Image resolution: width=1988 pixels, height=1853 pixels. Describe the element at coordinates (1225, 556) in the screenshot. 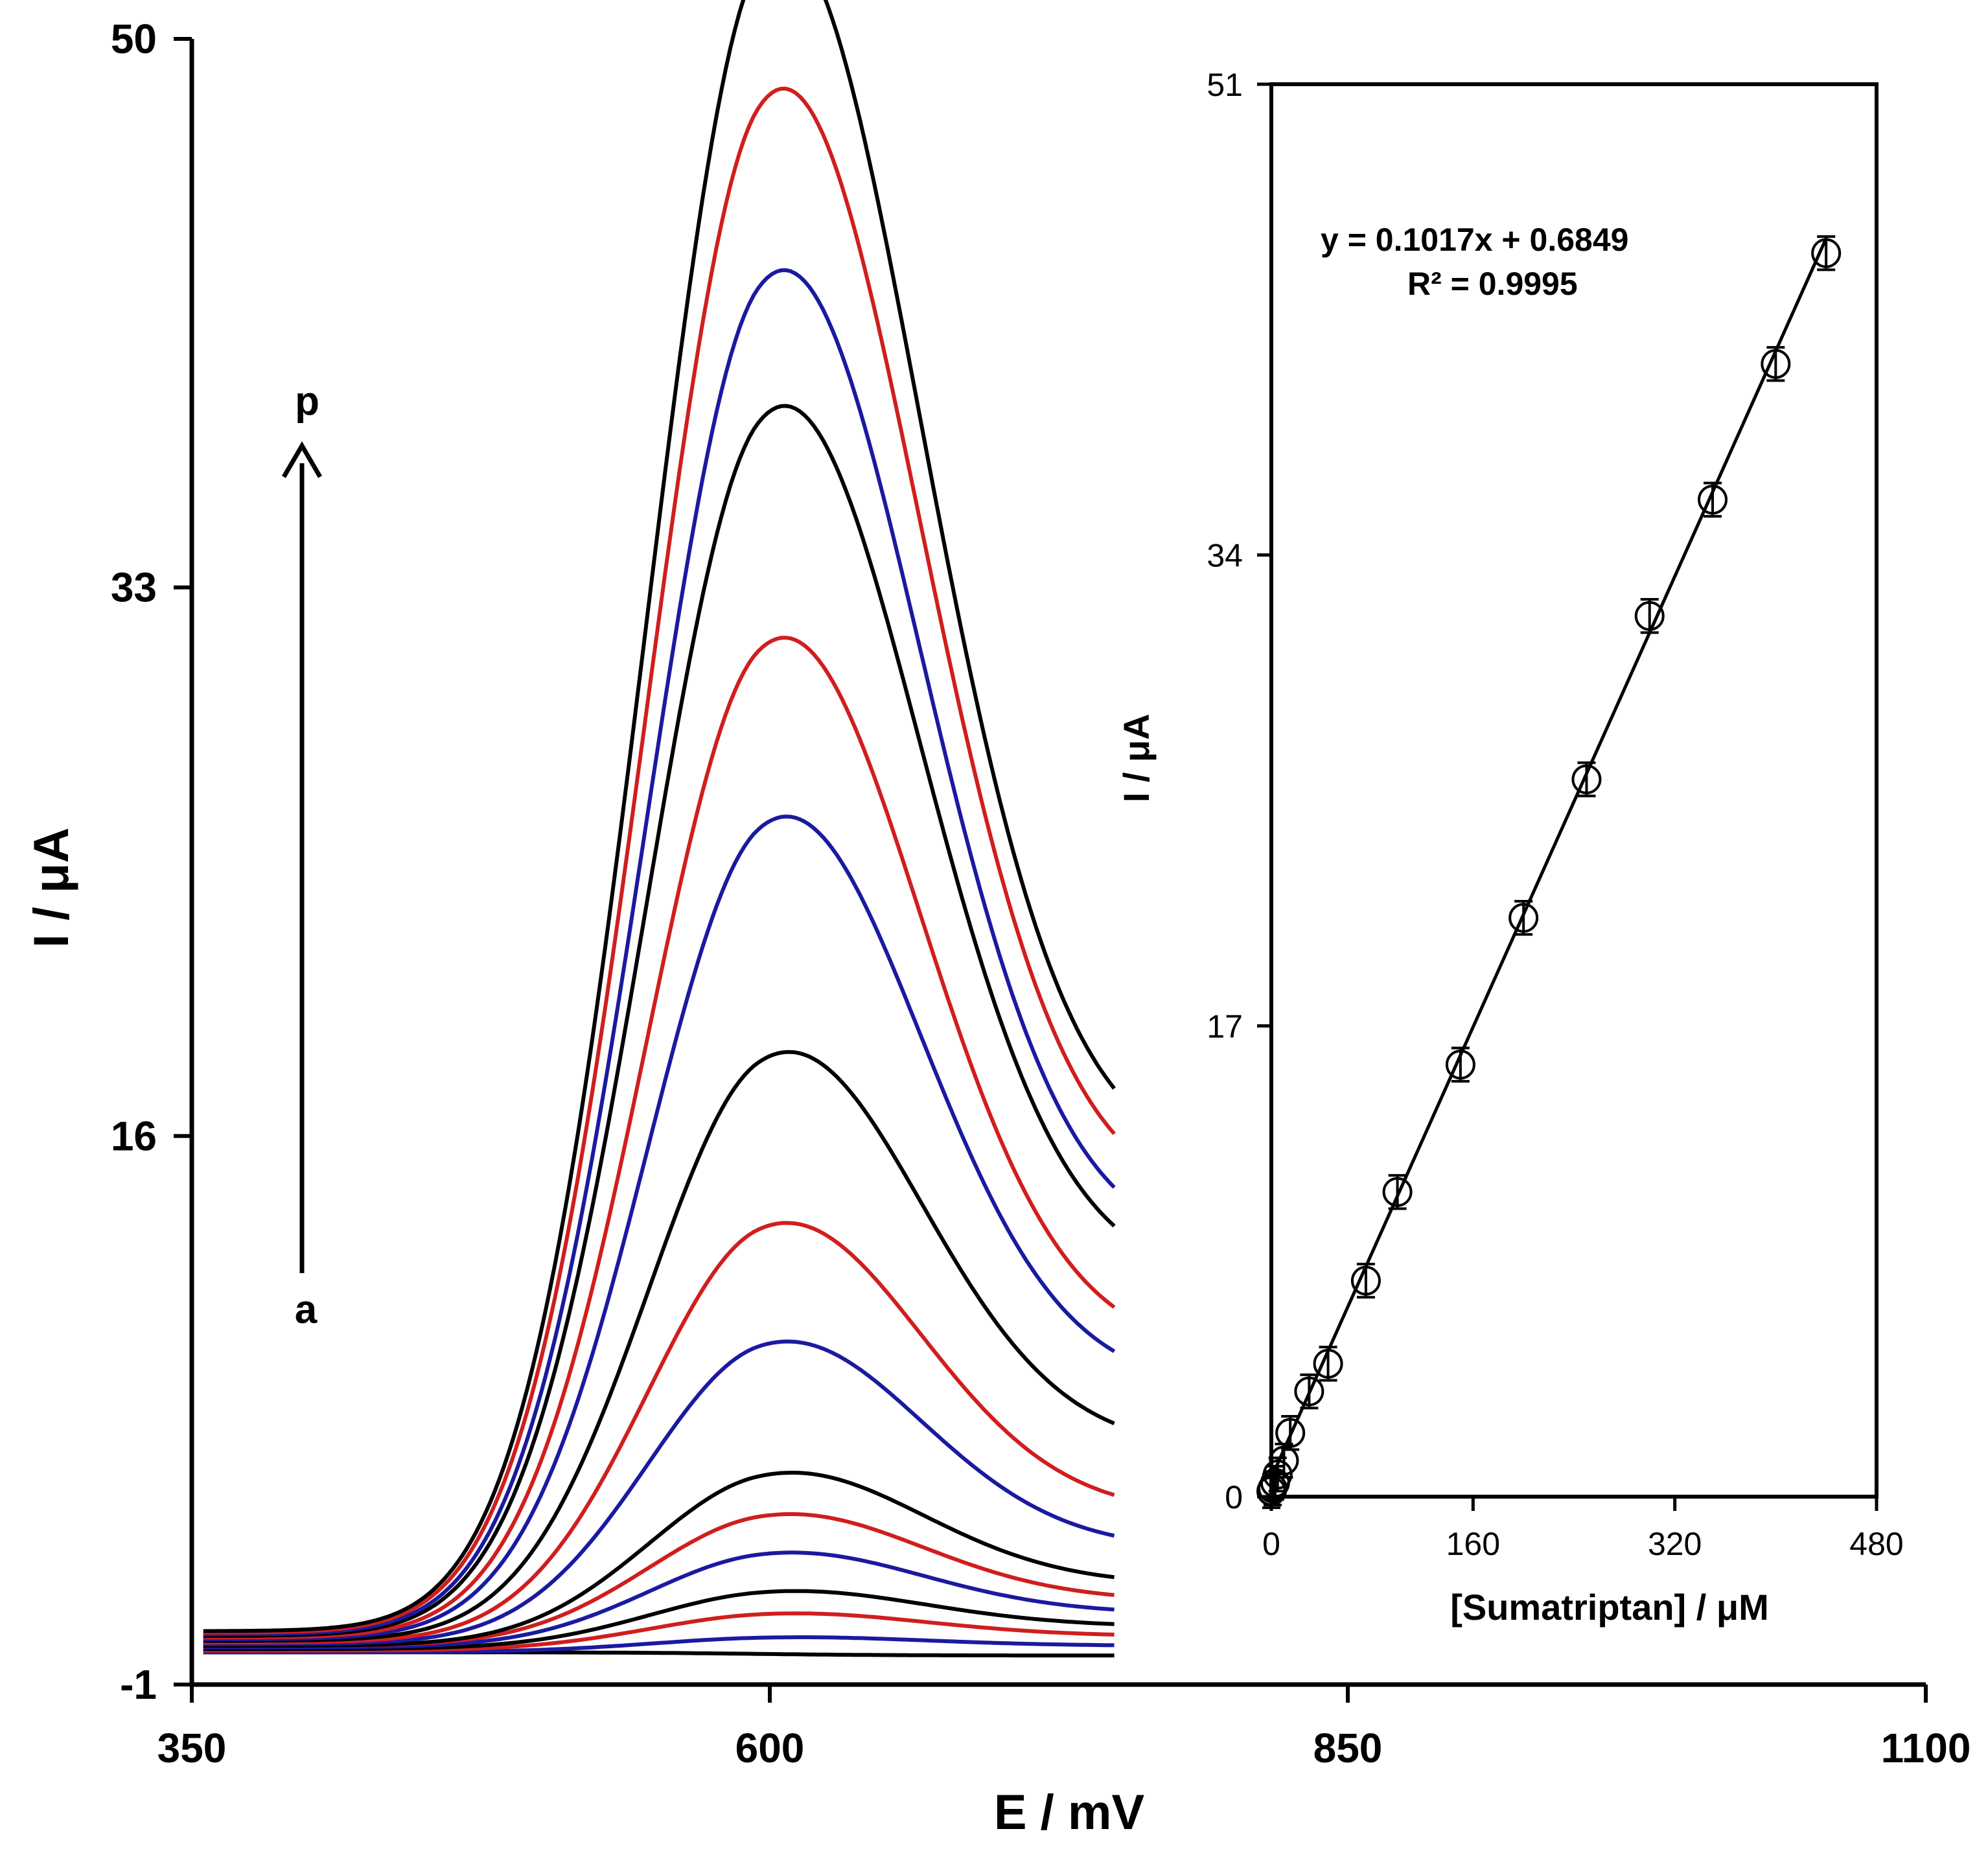

I see `inset-y-tick-label: 34` at that location.